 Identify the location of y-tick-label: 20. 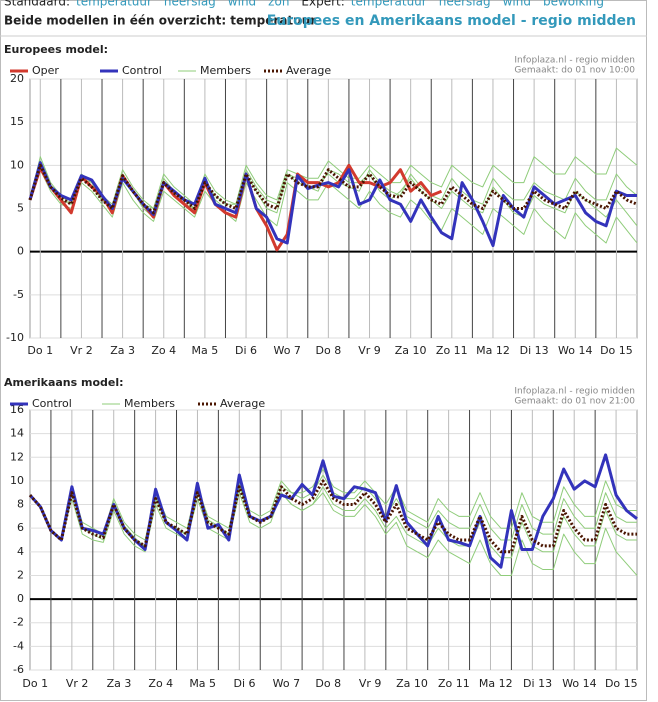
(17, 78).